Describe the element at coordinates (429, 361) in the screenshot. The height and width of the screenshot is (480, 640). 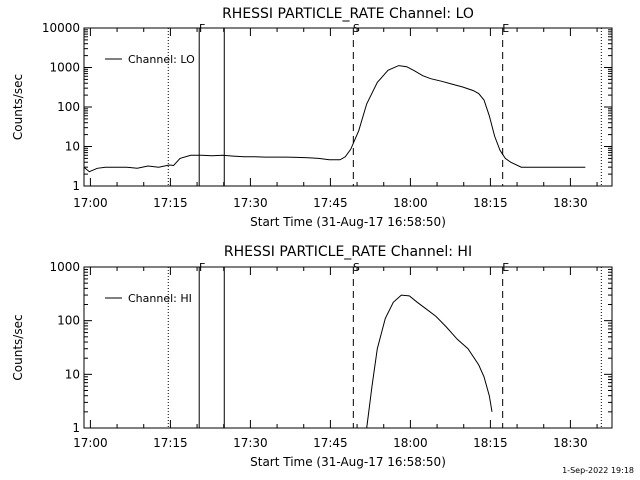
I see `series-line` at that location.